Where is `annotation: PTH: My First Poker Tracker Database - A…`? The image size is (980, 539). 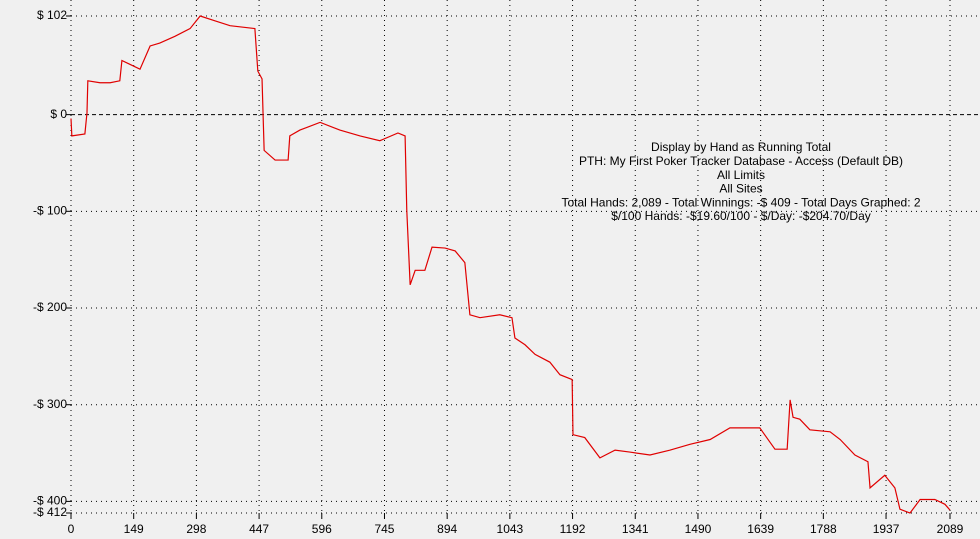 annotation: PTH: My First Poker Tracker Database - A… is located at coordinates (741, 161).